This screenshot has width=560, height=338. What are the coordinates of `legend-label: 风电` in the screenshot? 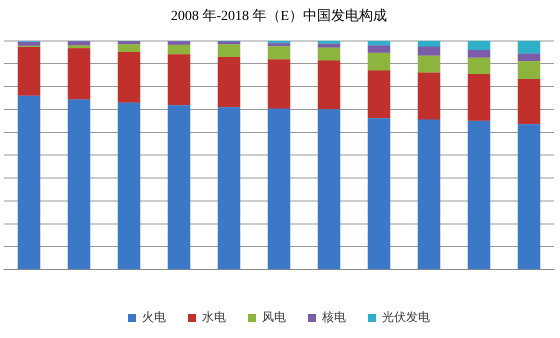 It's located at (274, 317).